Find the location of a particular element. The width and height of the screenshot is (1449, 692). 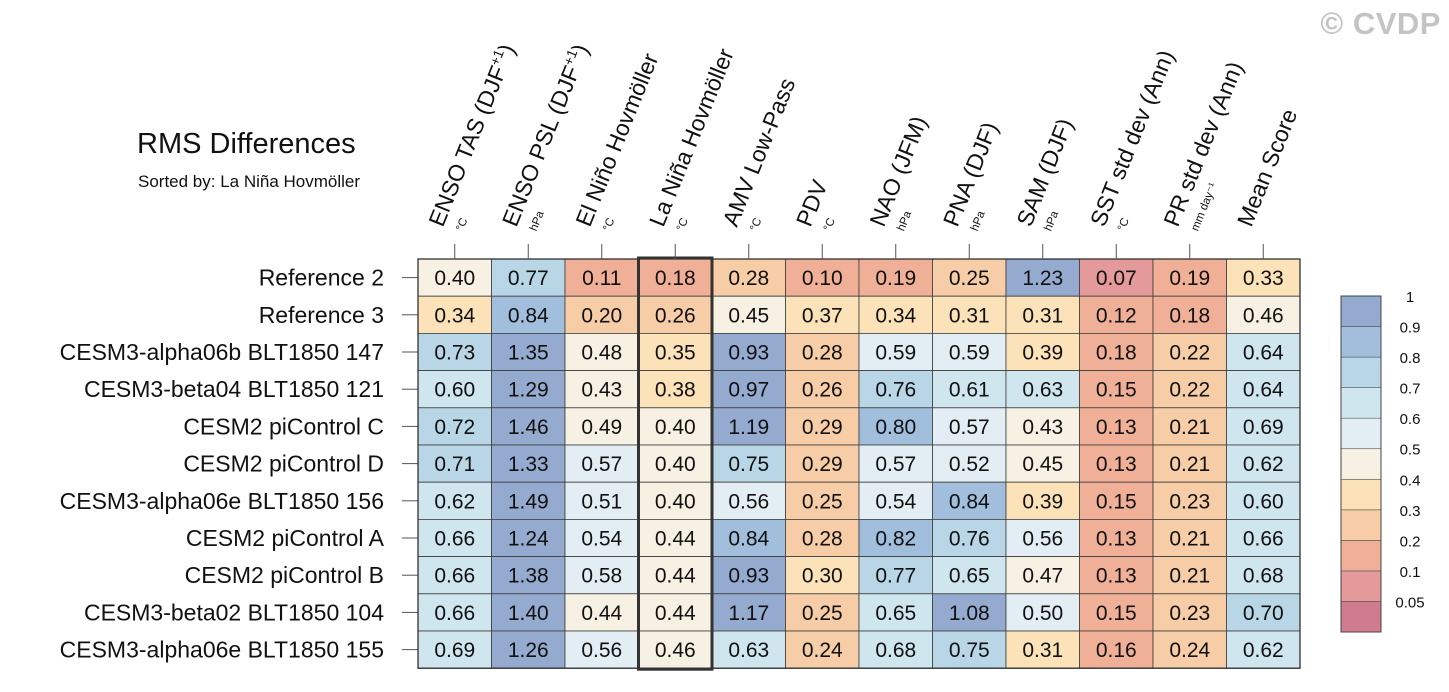

cell-value-label: 0.63 is located at coordinates (1042, 390).